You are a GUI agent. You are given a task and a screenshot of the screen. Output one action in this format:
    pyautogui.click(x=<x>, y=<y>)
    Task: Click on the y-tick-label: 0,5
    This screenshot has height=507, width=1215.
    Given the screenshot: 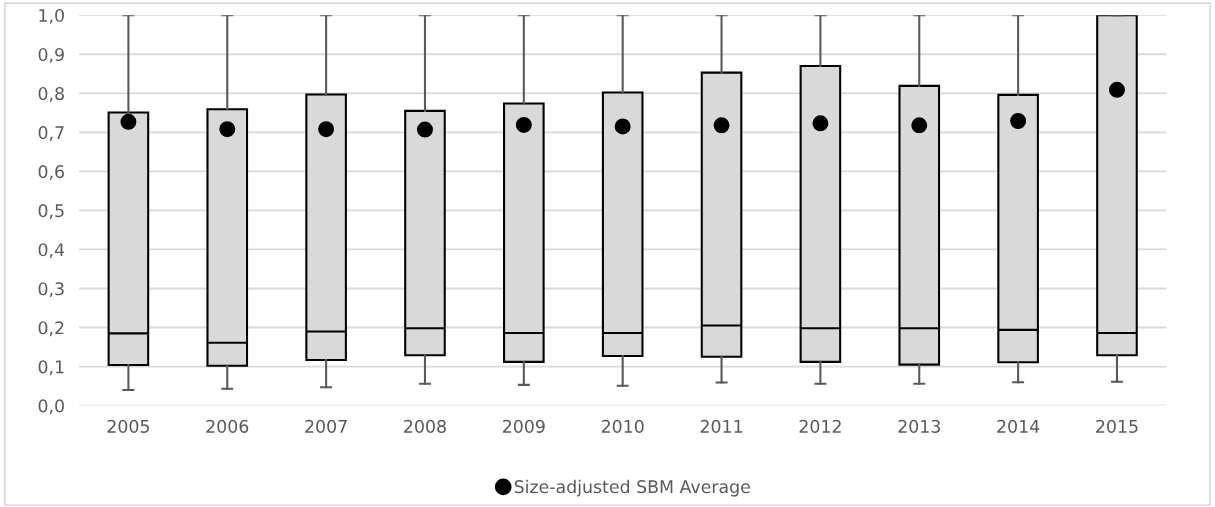 What is the action you would take?
    pyautogui.click(x=51, y=212)
    